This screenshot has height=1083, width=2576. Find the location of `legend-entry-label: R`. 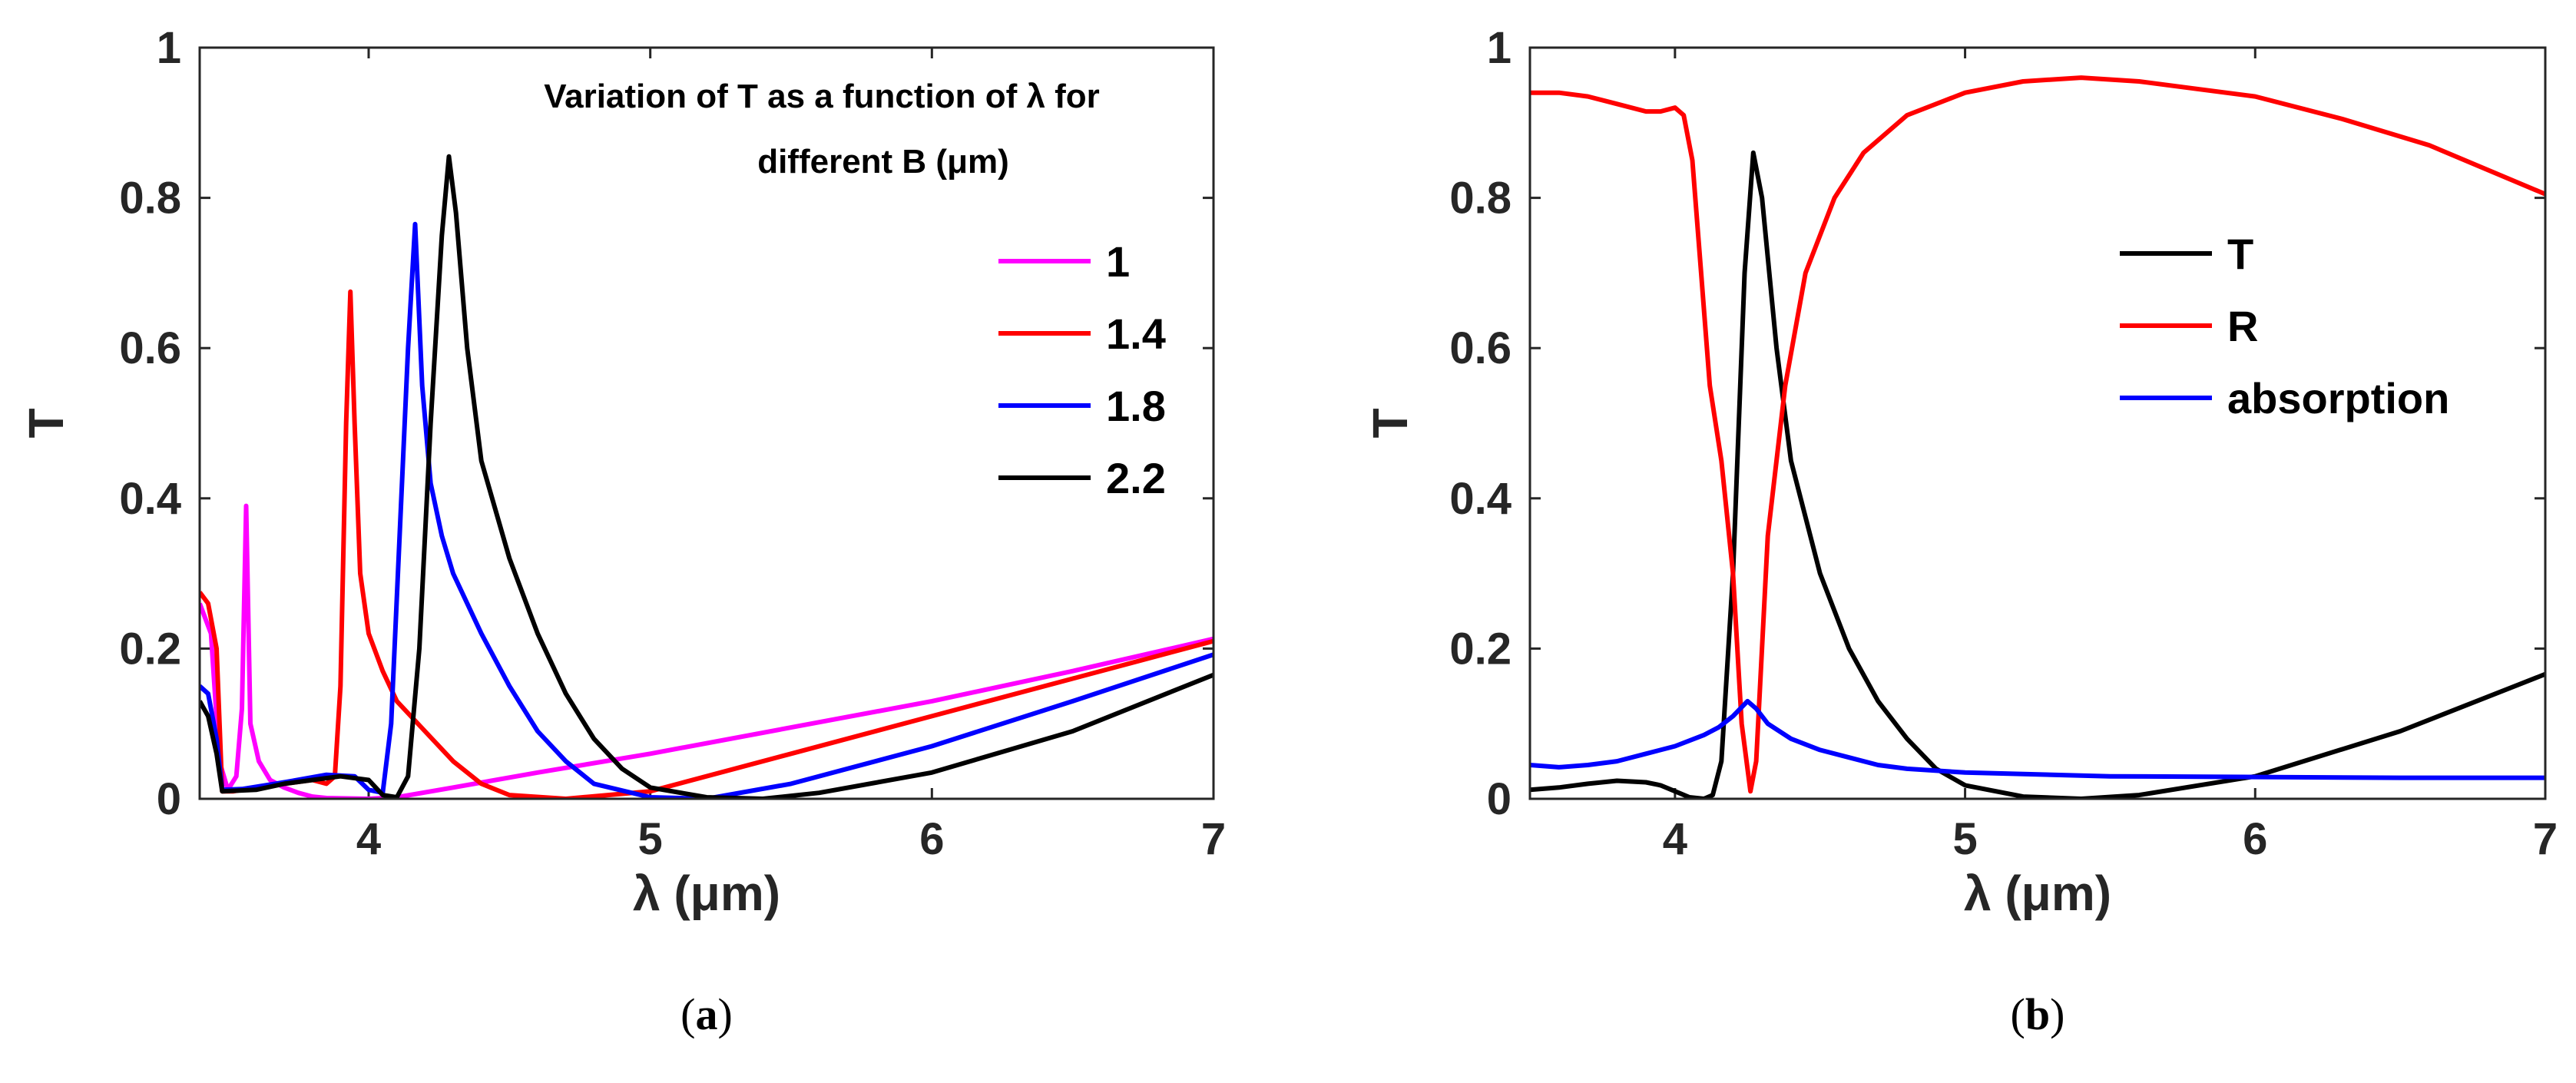

legend-entry-label: R is located at coordinates (2242, 326).